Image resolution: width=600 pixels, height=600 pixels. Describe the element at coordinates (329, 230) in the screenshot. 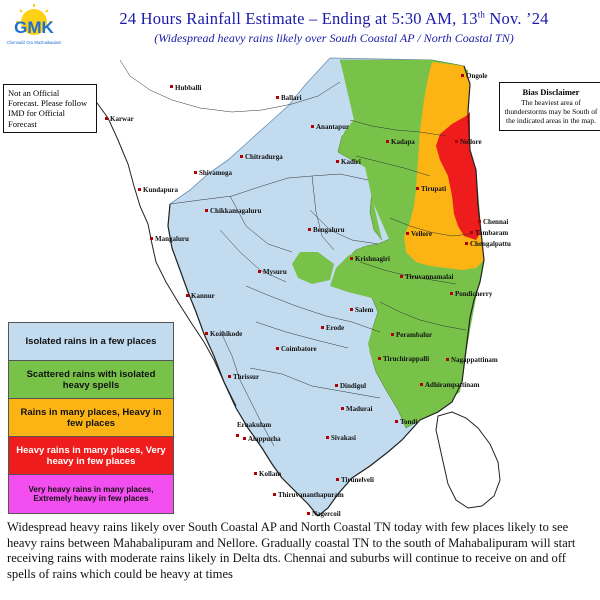

I see `city-bengaluru: Bengaluru` at that location.